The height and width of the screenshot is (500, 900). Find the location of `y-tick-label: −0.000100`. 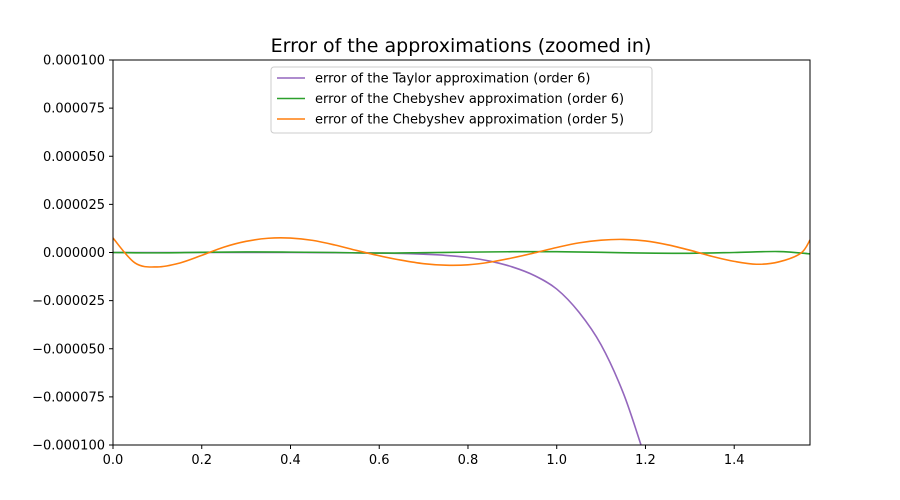

y-tick-label: −0.000100 is located at coordinates (68, 446).